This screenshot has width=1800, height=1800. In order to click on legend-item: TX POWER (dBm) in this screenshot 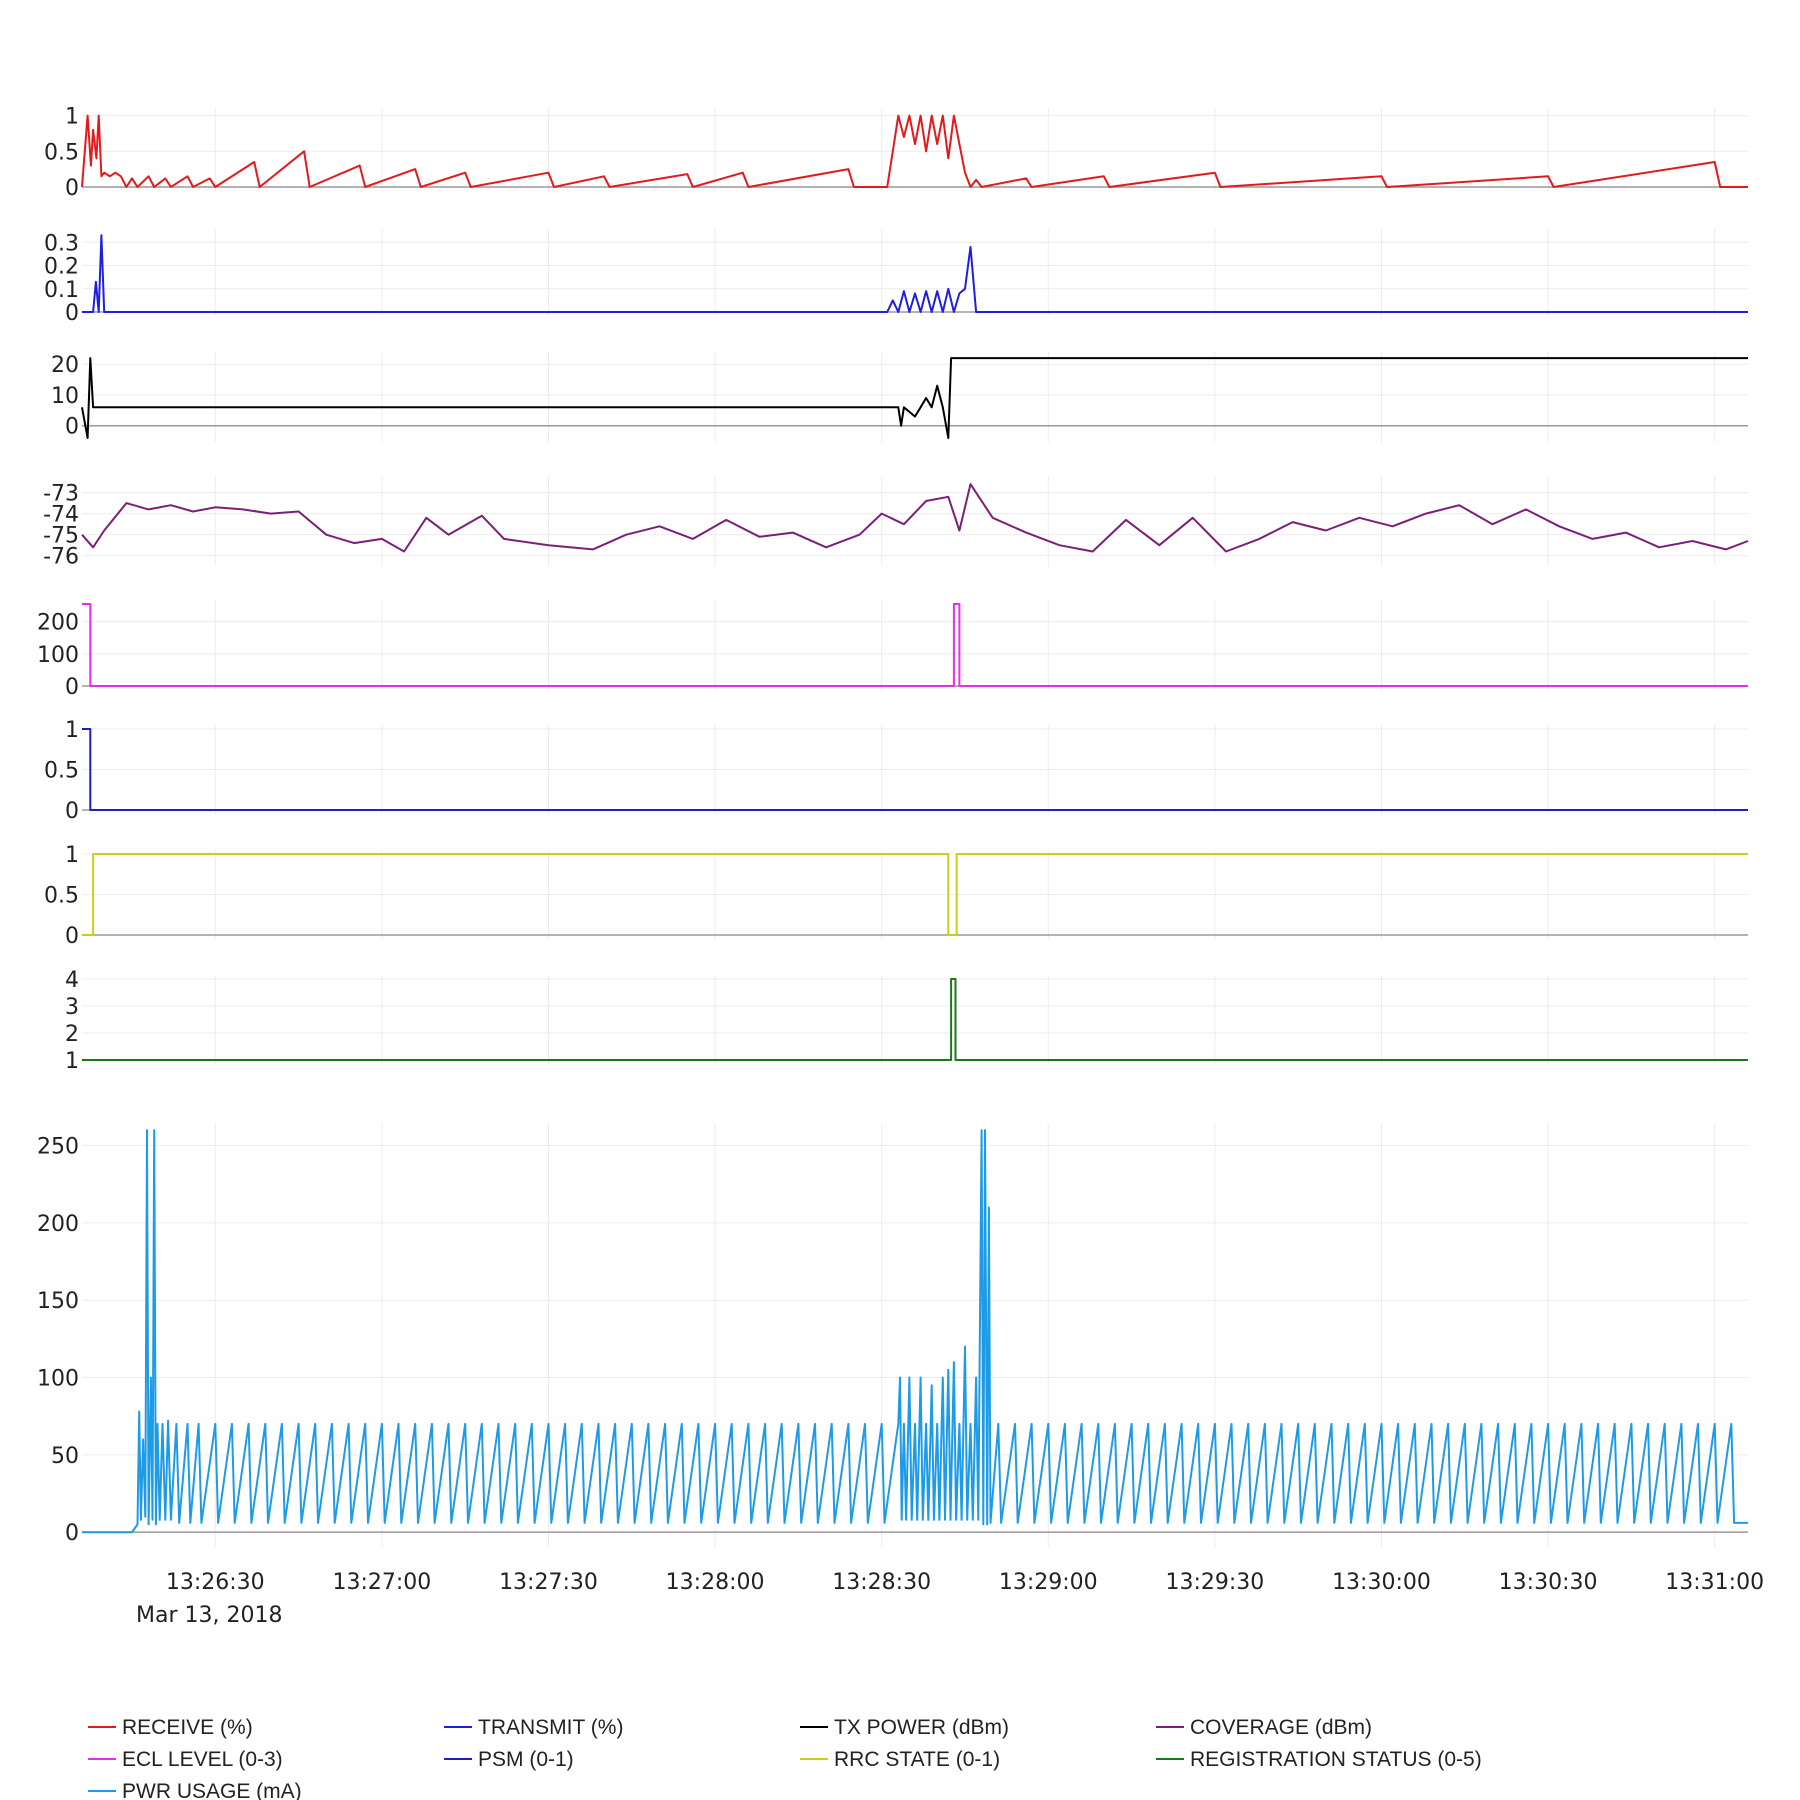, I will do `click(904, 1727)`.